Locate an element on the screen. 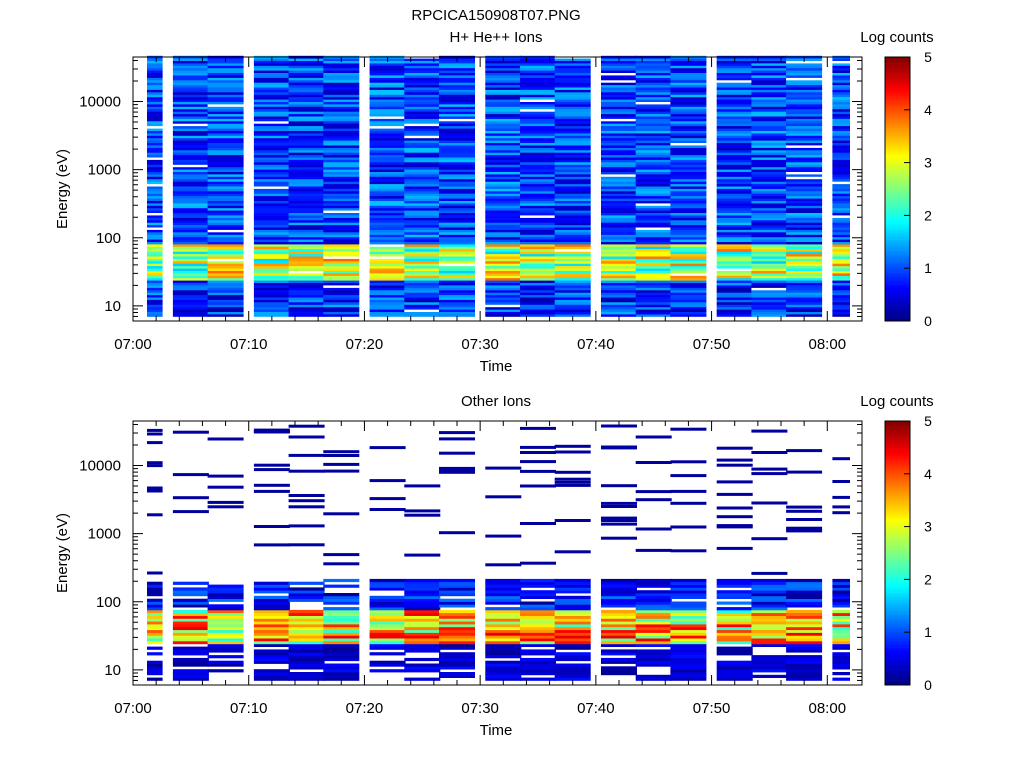  panel-2-title: Other Ions is located at coordinates (496, 401).